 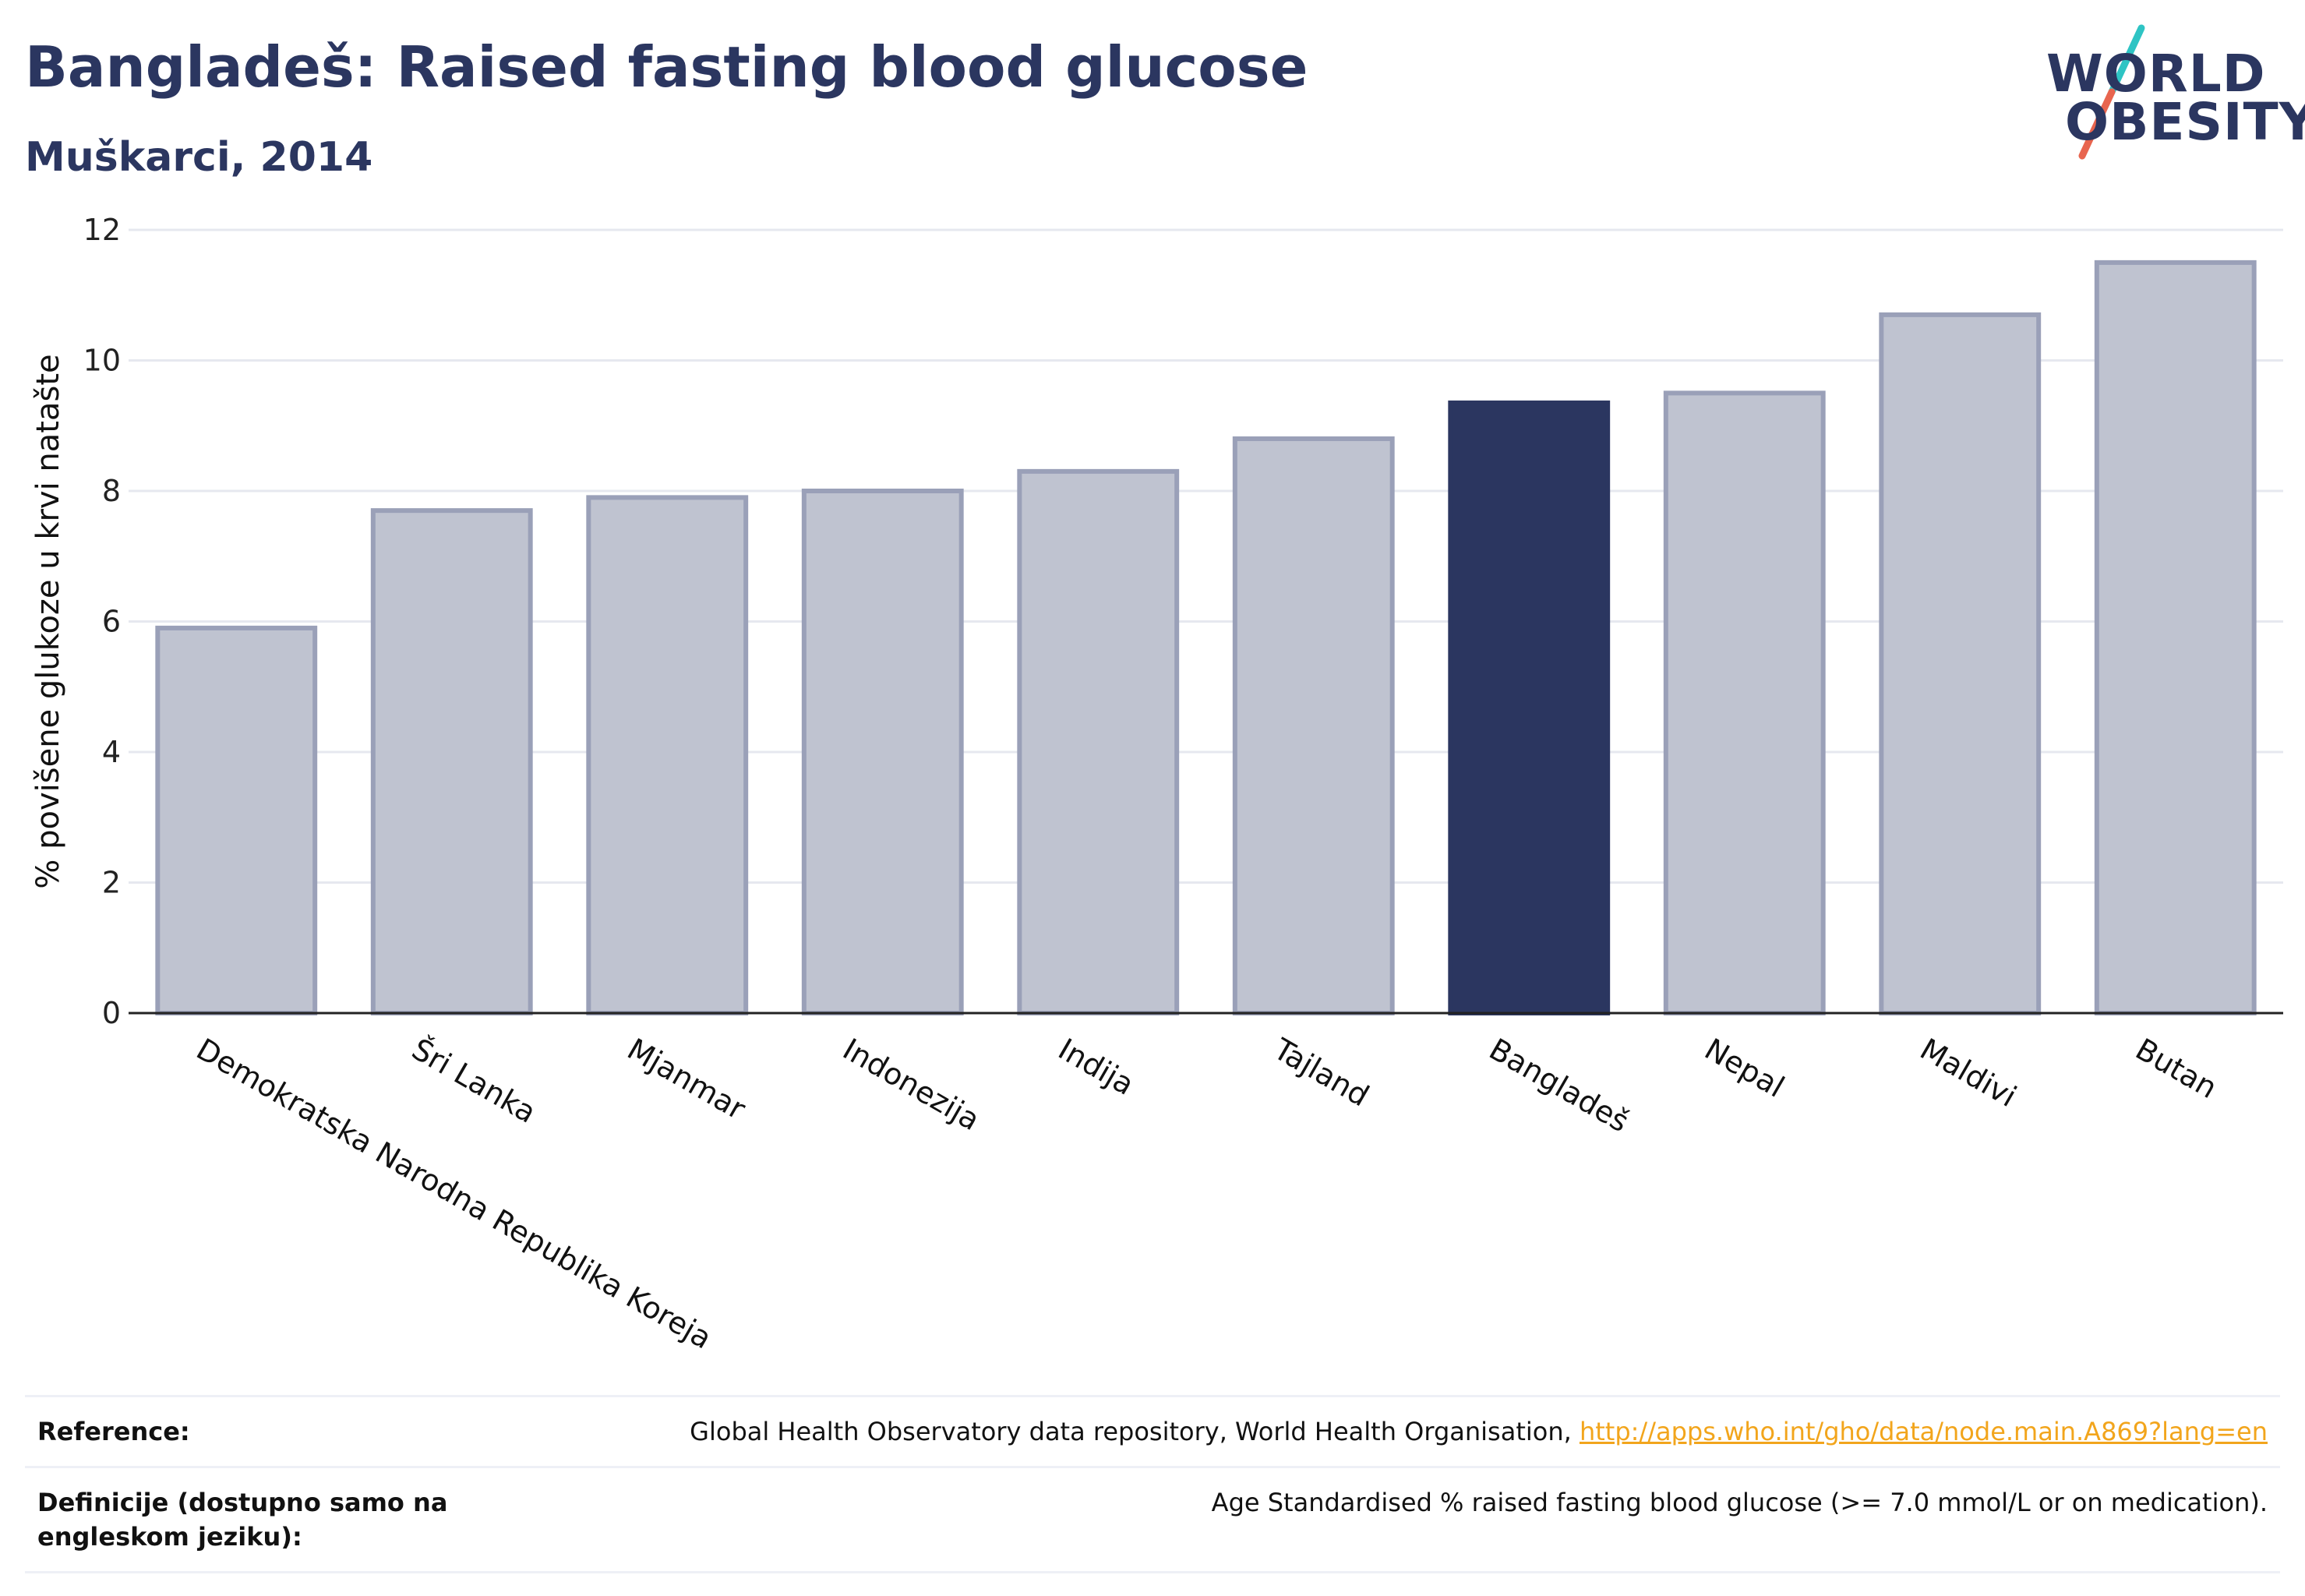 I want to click on x-tick-label: Indonezija, so click(x=911, y=1084).